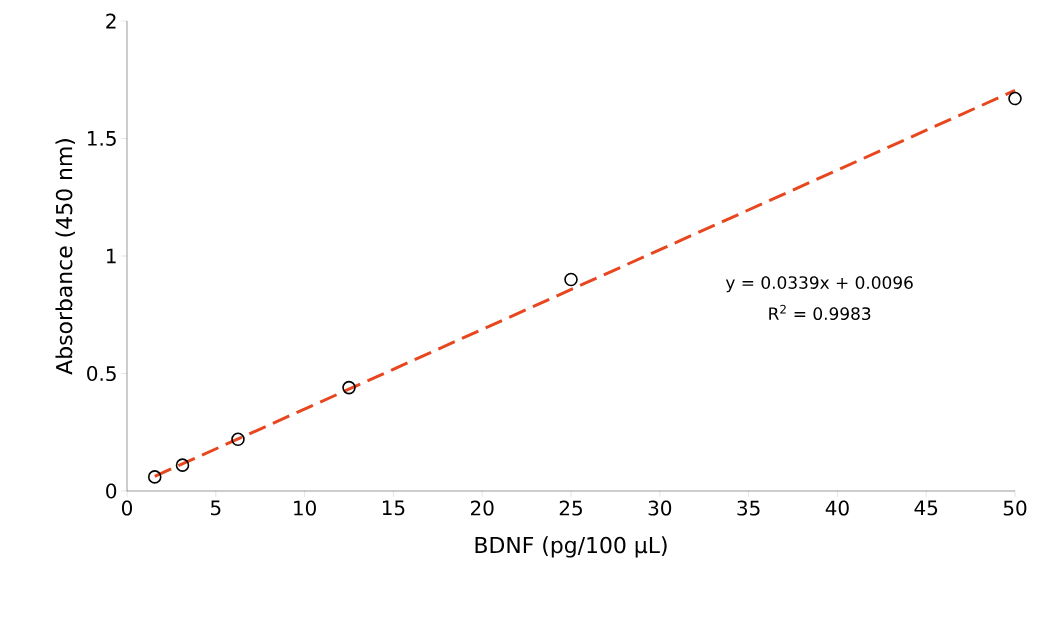  Describe the element at coordinates (1015, 508) in the screenshot. I see `x-tick-label: 50` at that location.